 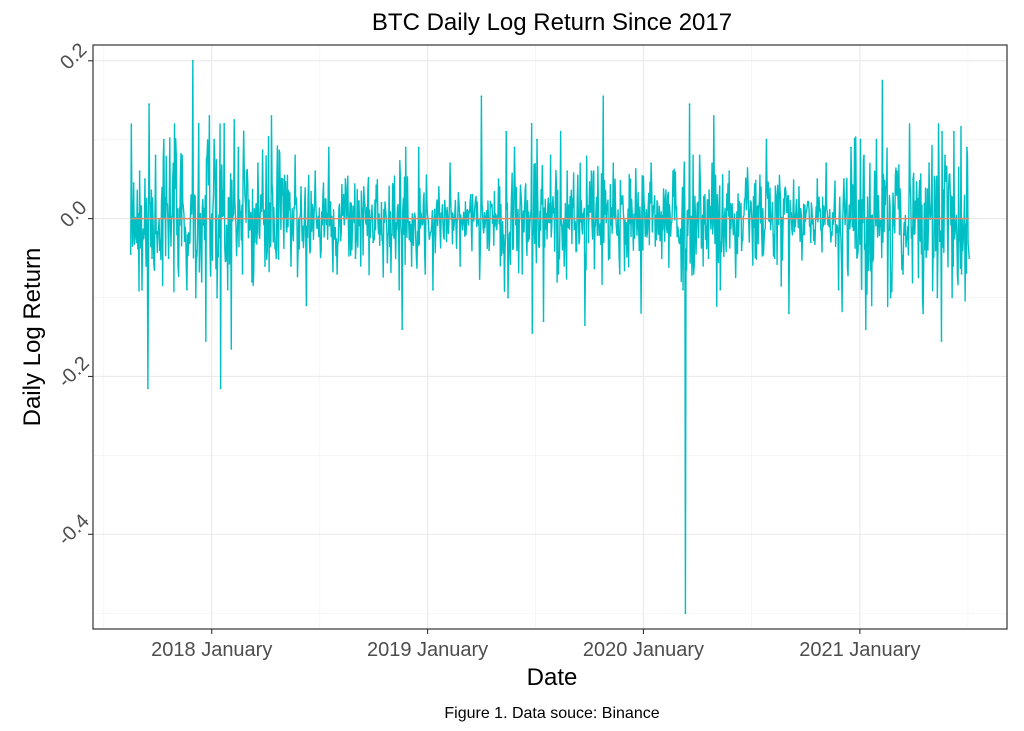 I want to click on y-tick-label: -0.2, so click(x=74, y=372).